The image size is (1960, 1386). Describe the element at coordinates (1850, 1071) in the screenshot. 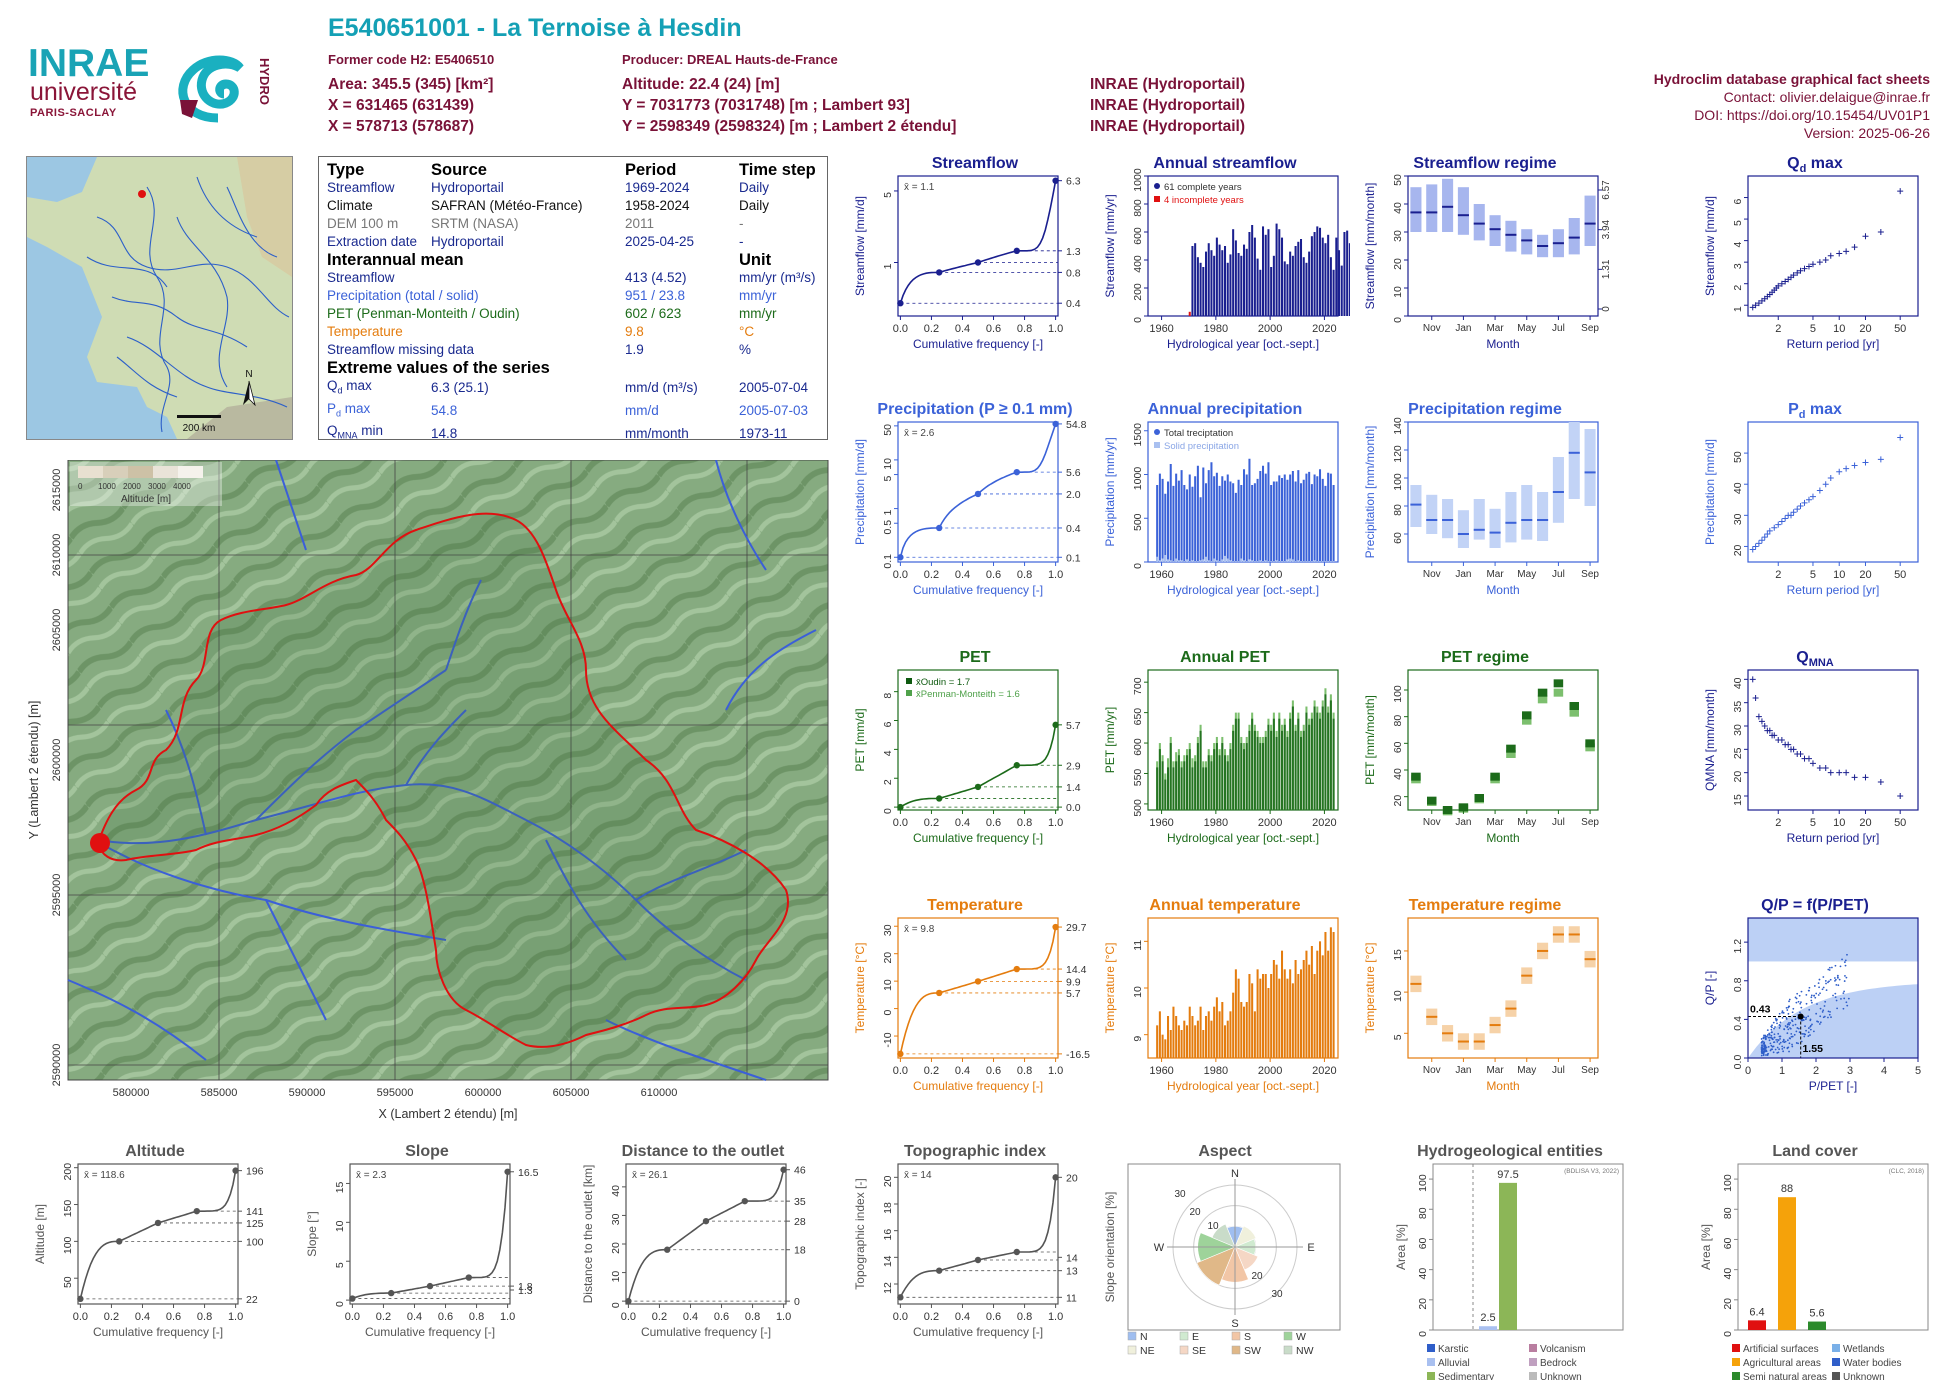

I see `x-tick-label: 3` at that location.